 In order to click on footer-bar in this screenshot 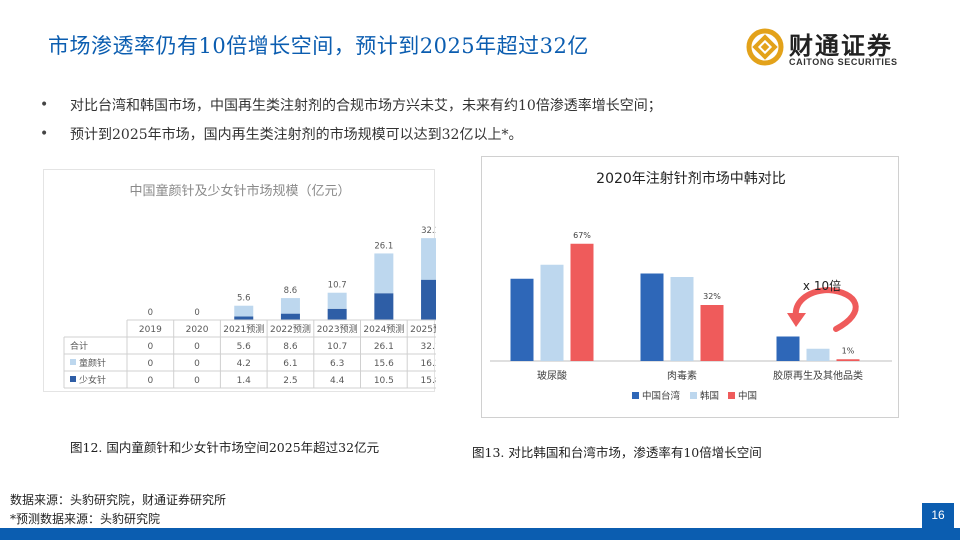, I will do `click(480, 534)`.